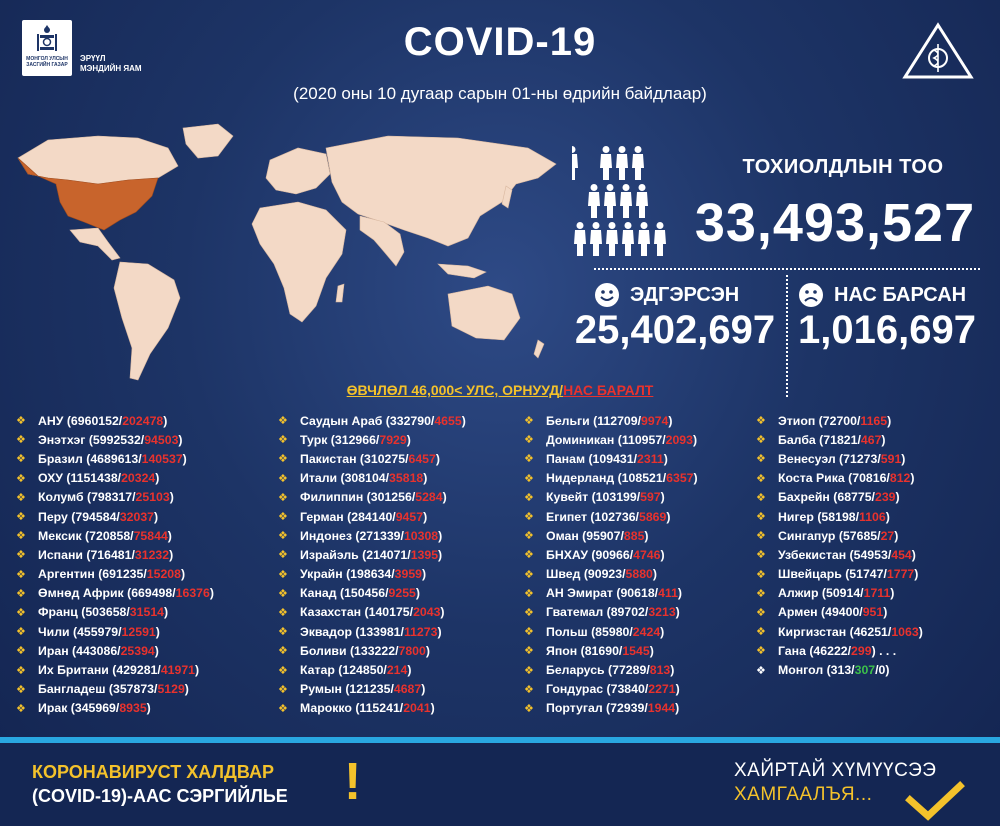 Image resolution: width=1000 pixels, height=826 pixels. I want to click on country-row: ❖ Узбекистан (54953/454), so click(839, 554).